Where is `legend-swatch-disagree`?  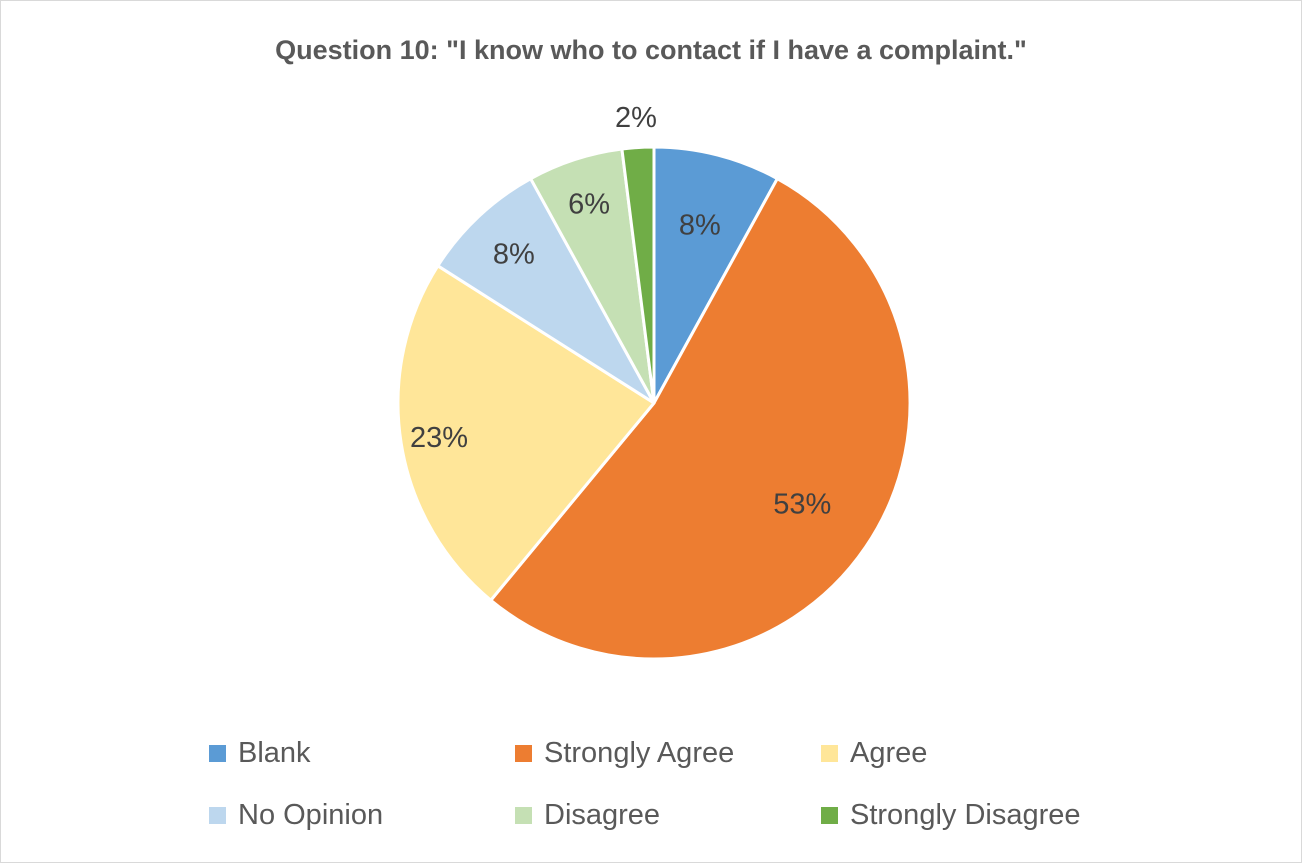
legend-swatch-disagree is located at coordinates (523, 815).